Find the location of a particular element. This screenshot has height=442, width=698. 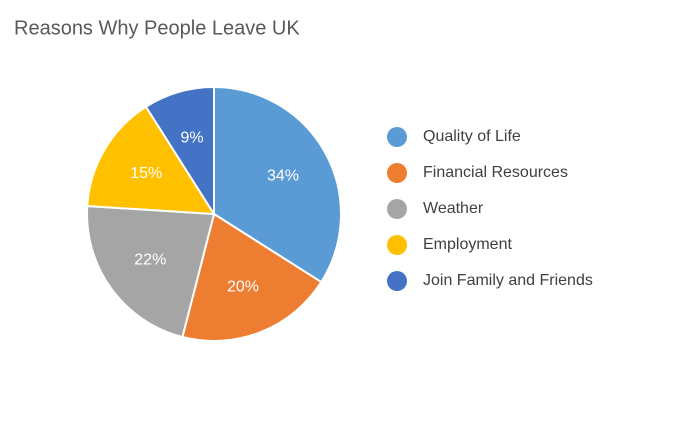

legend-text: Quality of Life is located at coordinates (472, 136).